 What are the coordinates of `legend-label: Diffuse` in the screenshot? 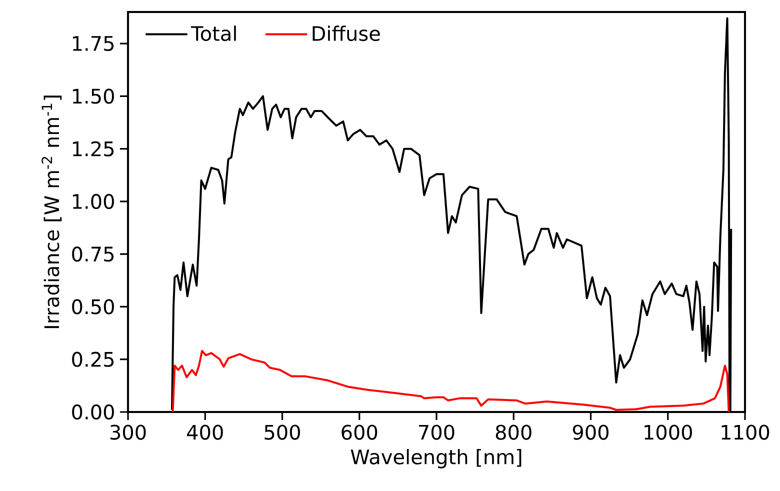 It's located at (346, 34).